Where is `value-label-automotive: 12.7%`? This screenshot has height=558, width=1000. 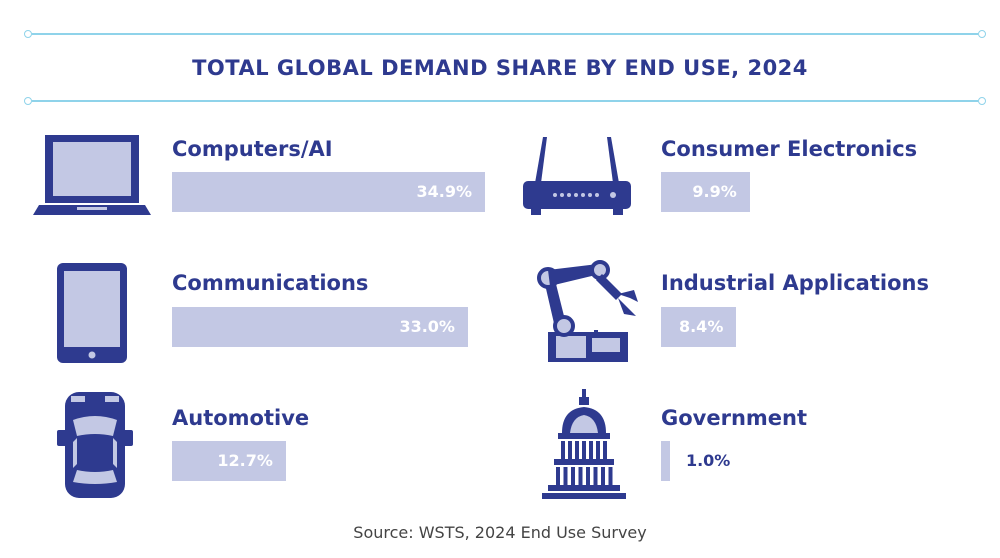
value-label-automotive: 12.7% is located at coordinates (245, 460).